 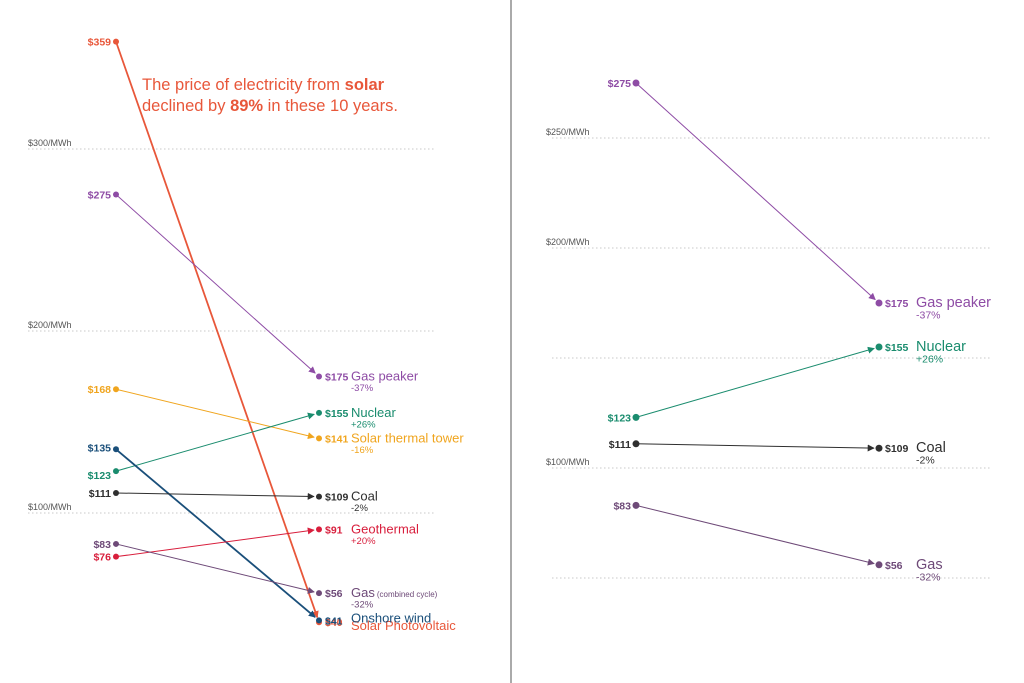 I want to click on series-name-gas: Gas, so click(x=929, y=565).